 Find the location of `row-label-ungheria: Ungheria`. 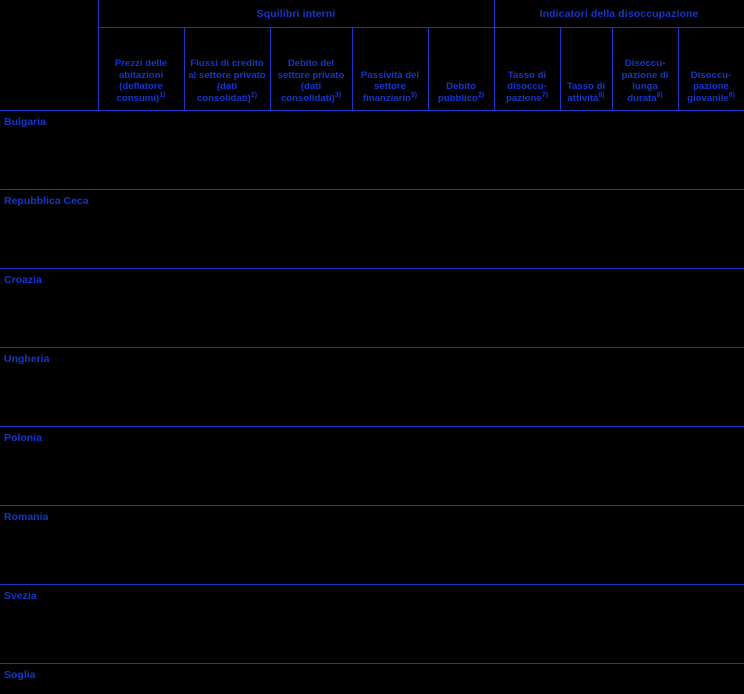

row-label-ungheria: Ungheria is located at coordinates (49, 387).